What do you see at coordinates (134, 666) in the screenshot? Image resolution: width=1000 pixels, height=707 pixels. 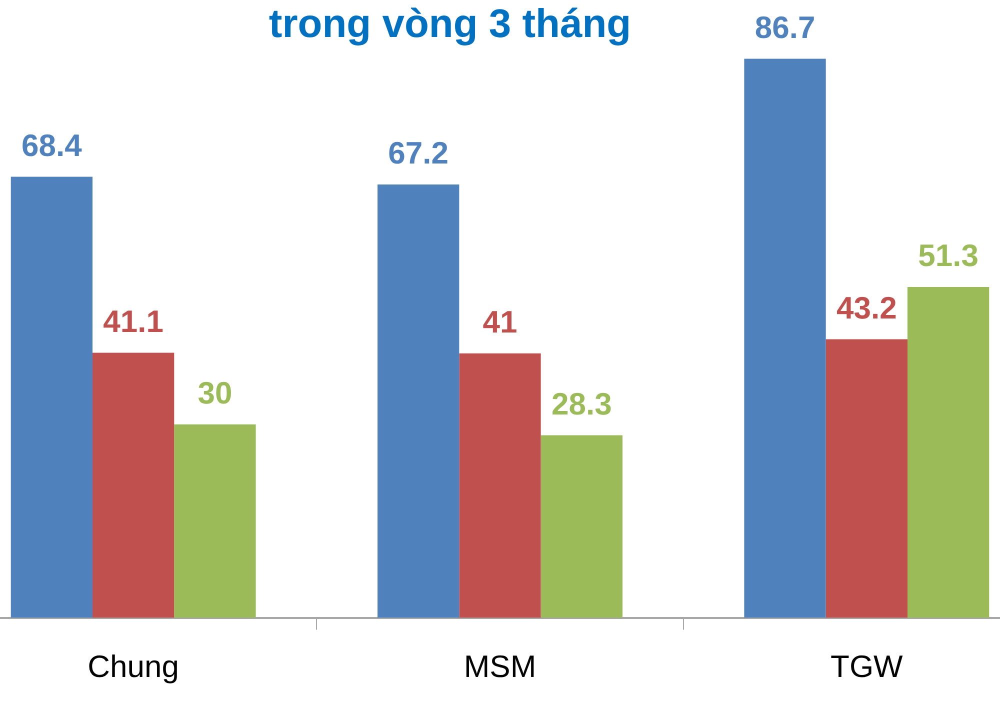 I see `x-tick-label: Chung` at bounding box center [134, 666].